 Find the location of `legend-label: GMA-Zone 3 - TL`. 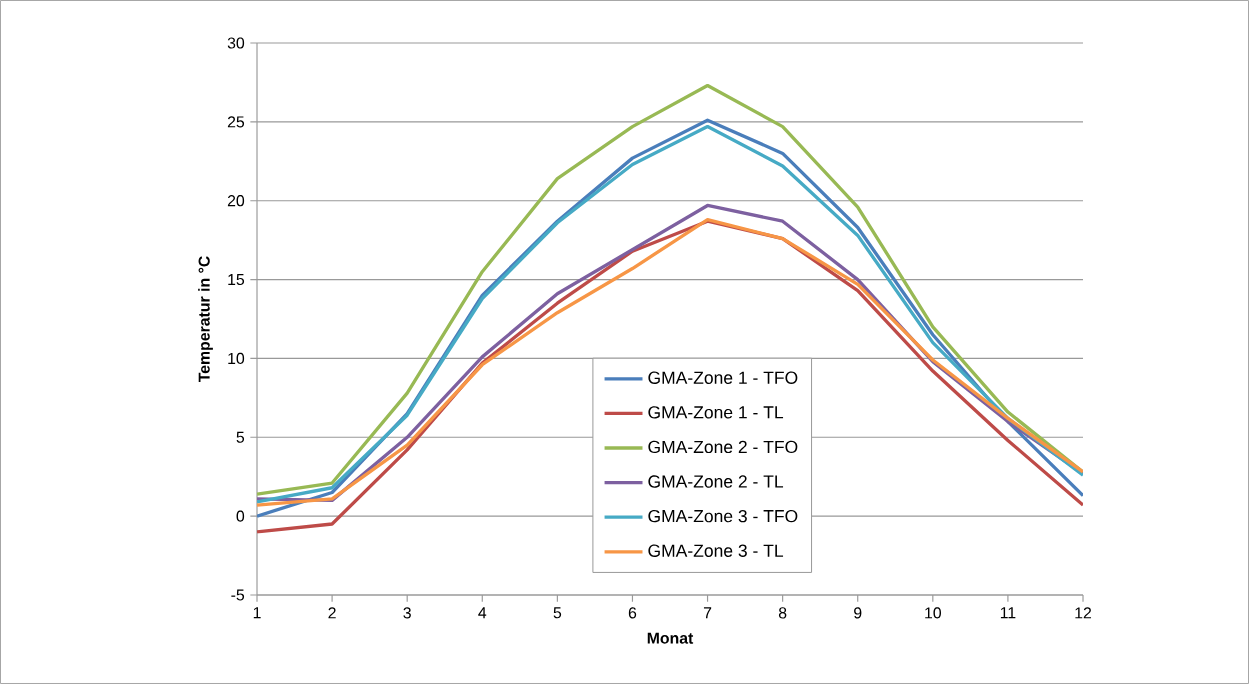

legend-label: GMA-Zone 3 - TL is located at coordinates (716, 550).